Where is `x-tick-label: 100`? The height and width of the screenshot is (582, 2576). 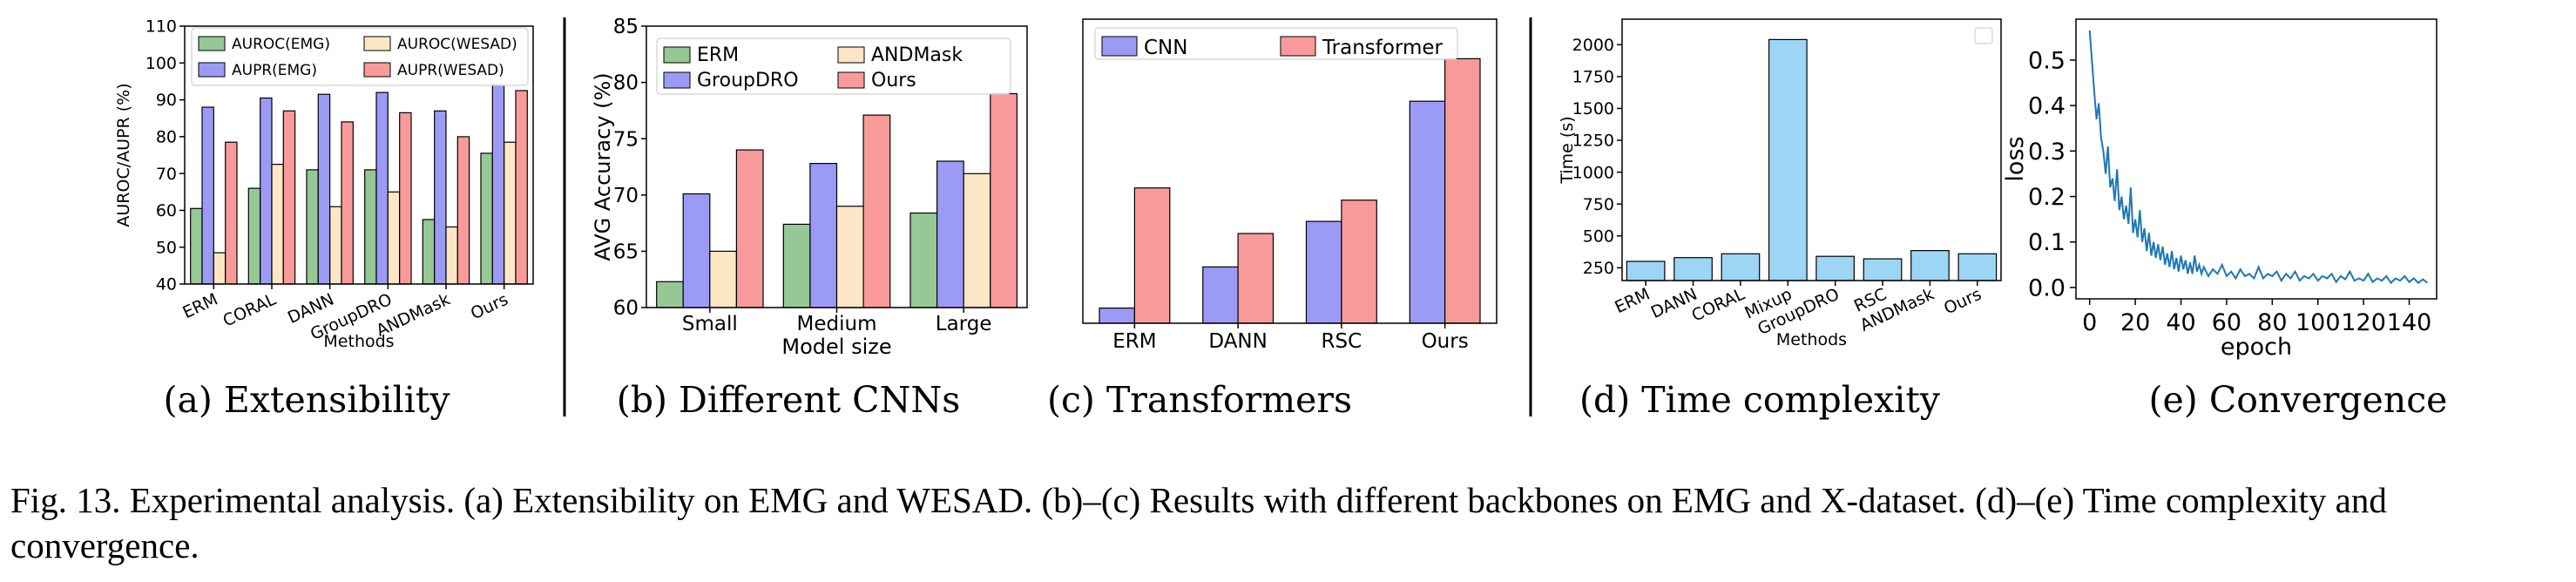 x-tick-label: 100 is located at coordinates (2318, 322).